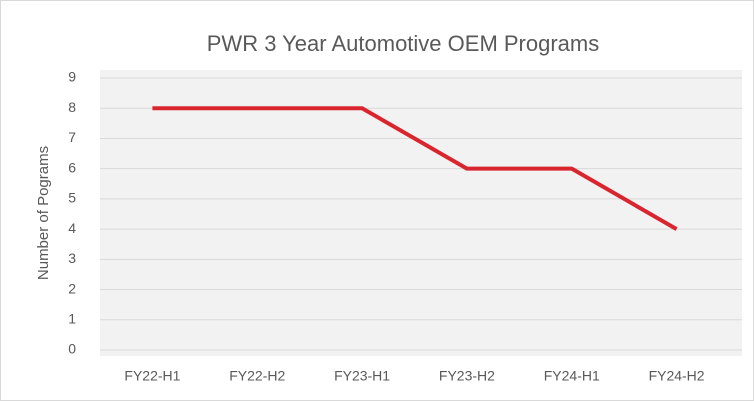 The image size is (754, 401). Describe the element at coordinates (362, 376) in the screenshot. I see `x-tick-label: FY23-H1` at that location.